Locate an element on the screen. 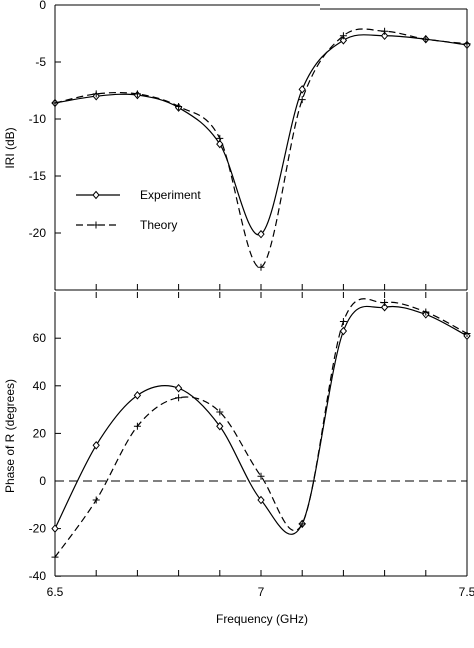 This screenshot has width=474, height=648. legend: Experiment Theory is located at coordinates (138, 210).